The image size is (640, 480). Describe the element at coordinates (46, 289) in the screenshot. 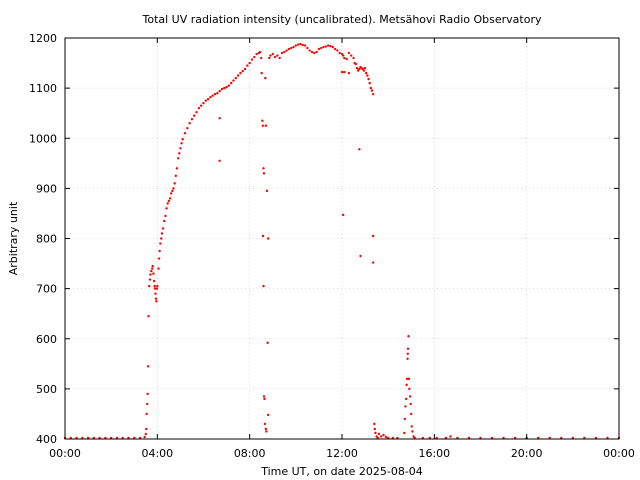

I see `y-tick-label: 700` at that location.